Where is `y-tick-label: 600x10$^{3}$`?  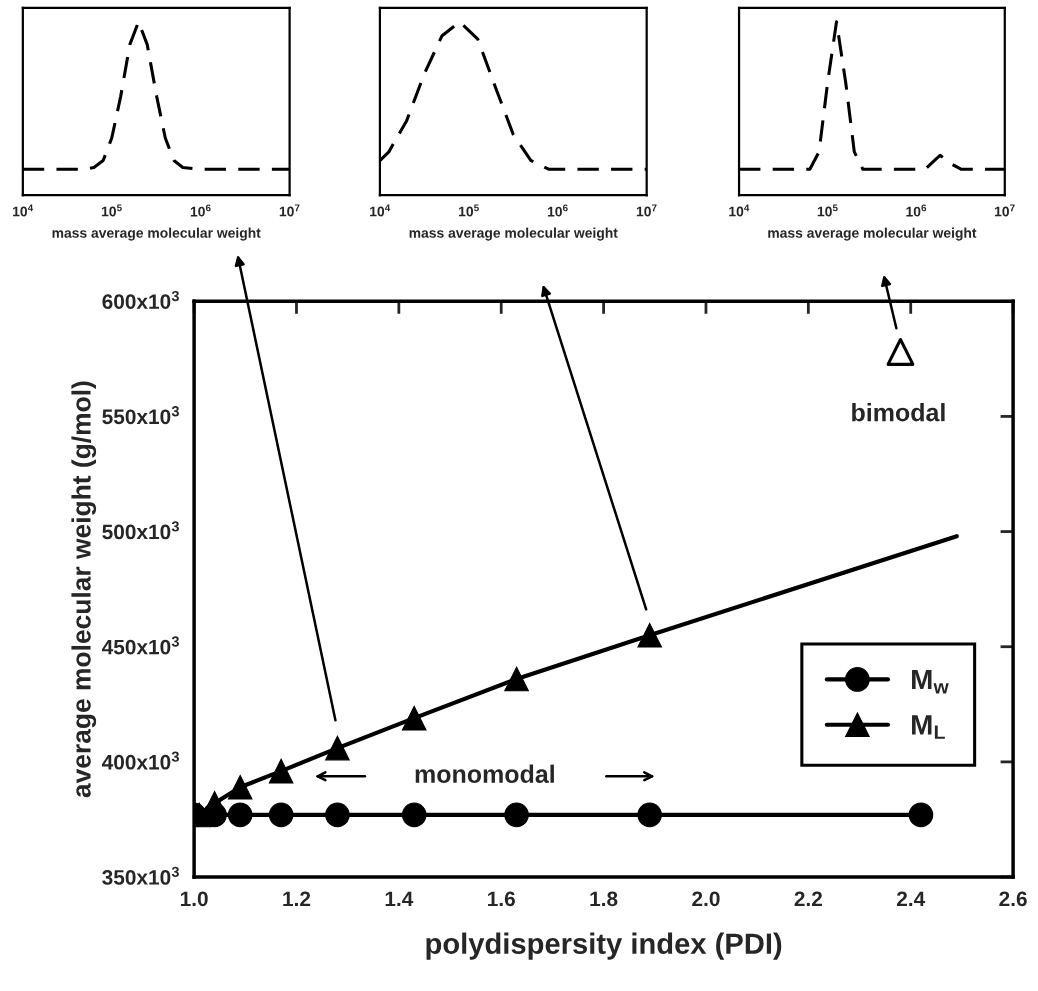
y-tick-label: 600x10$^{3}$ is located at coordinates (140, 299).